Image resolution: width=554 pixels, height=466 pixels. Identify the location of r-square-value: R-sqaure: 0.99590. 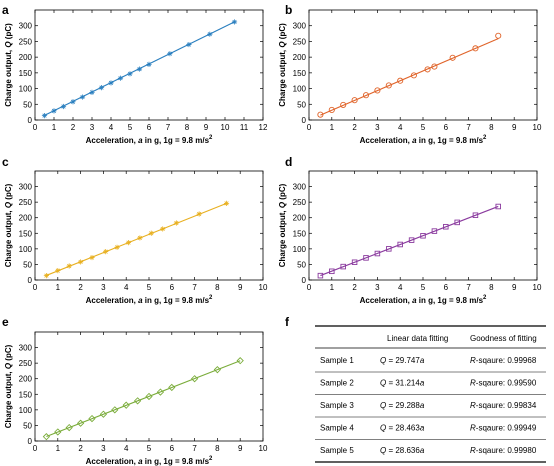
(503, 383).